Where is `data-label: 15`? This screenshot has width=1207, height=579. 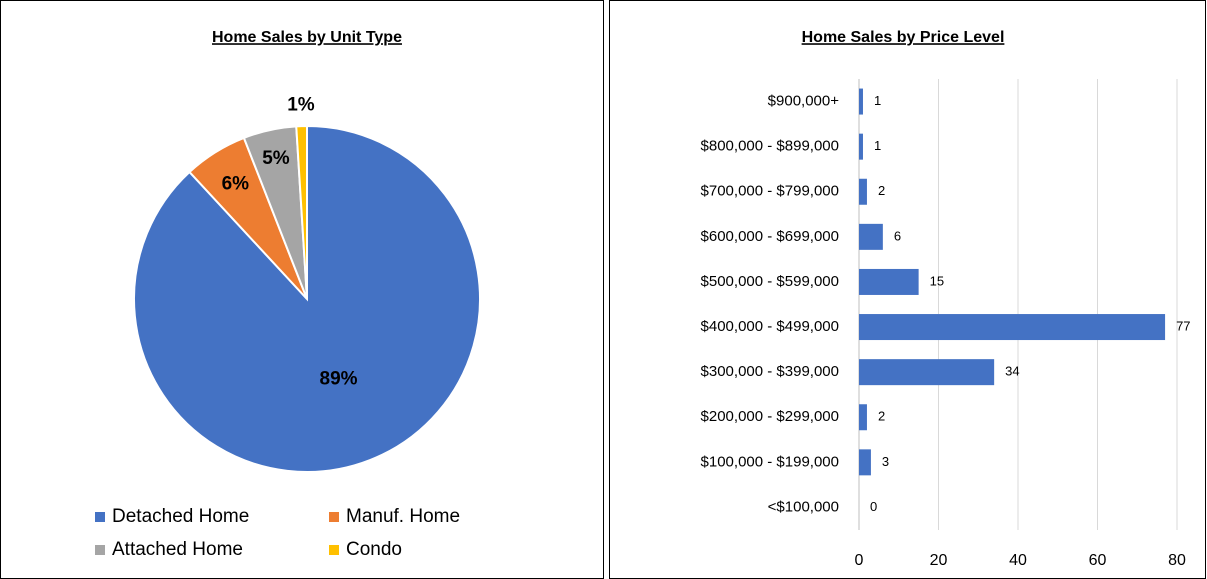
data-label: 15 is located at coordinates (937, 280).